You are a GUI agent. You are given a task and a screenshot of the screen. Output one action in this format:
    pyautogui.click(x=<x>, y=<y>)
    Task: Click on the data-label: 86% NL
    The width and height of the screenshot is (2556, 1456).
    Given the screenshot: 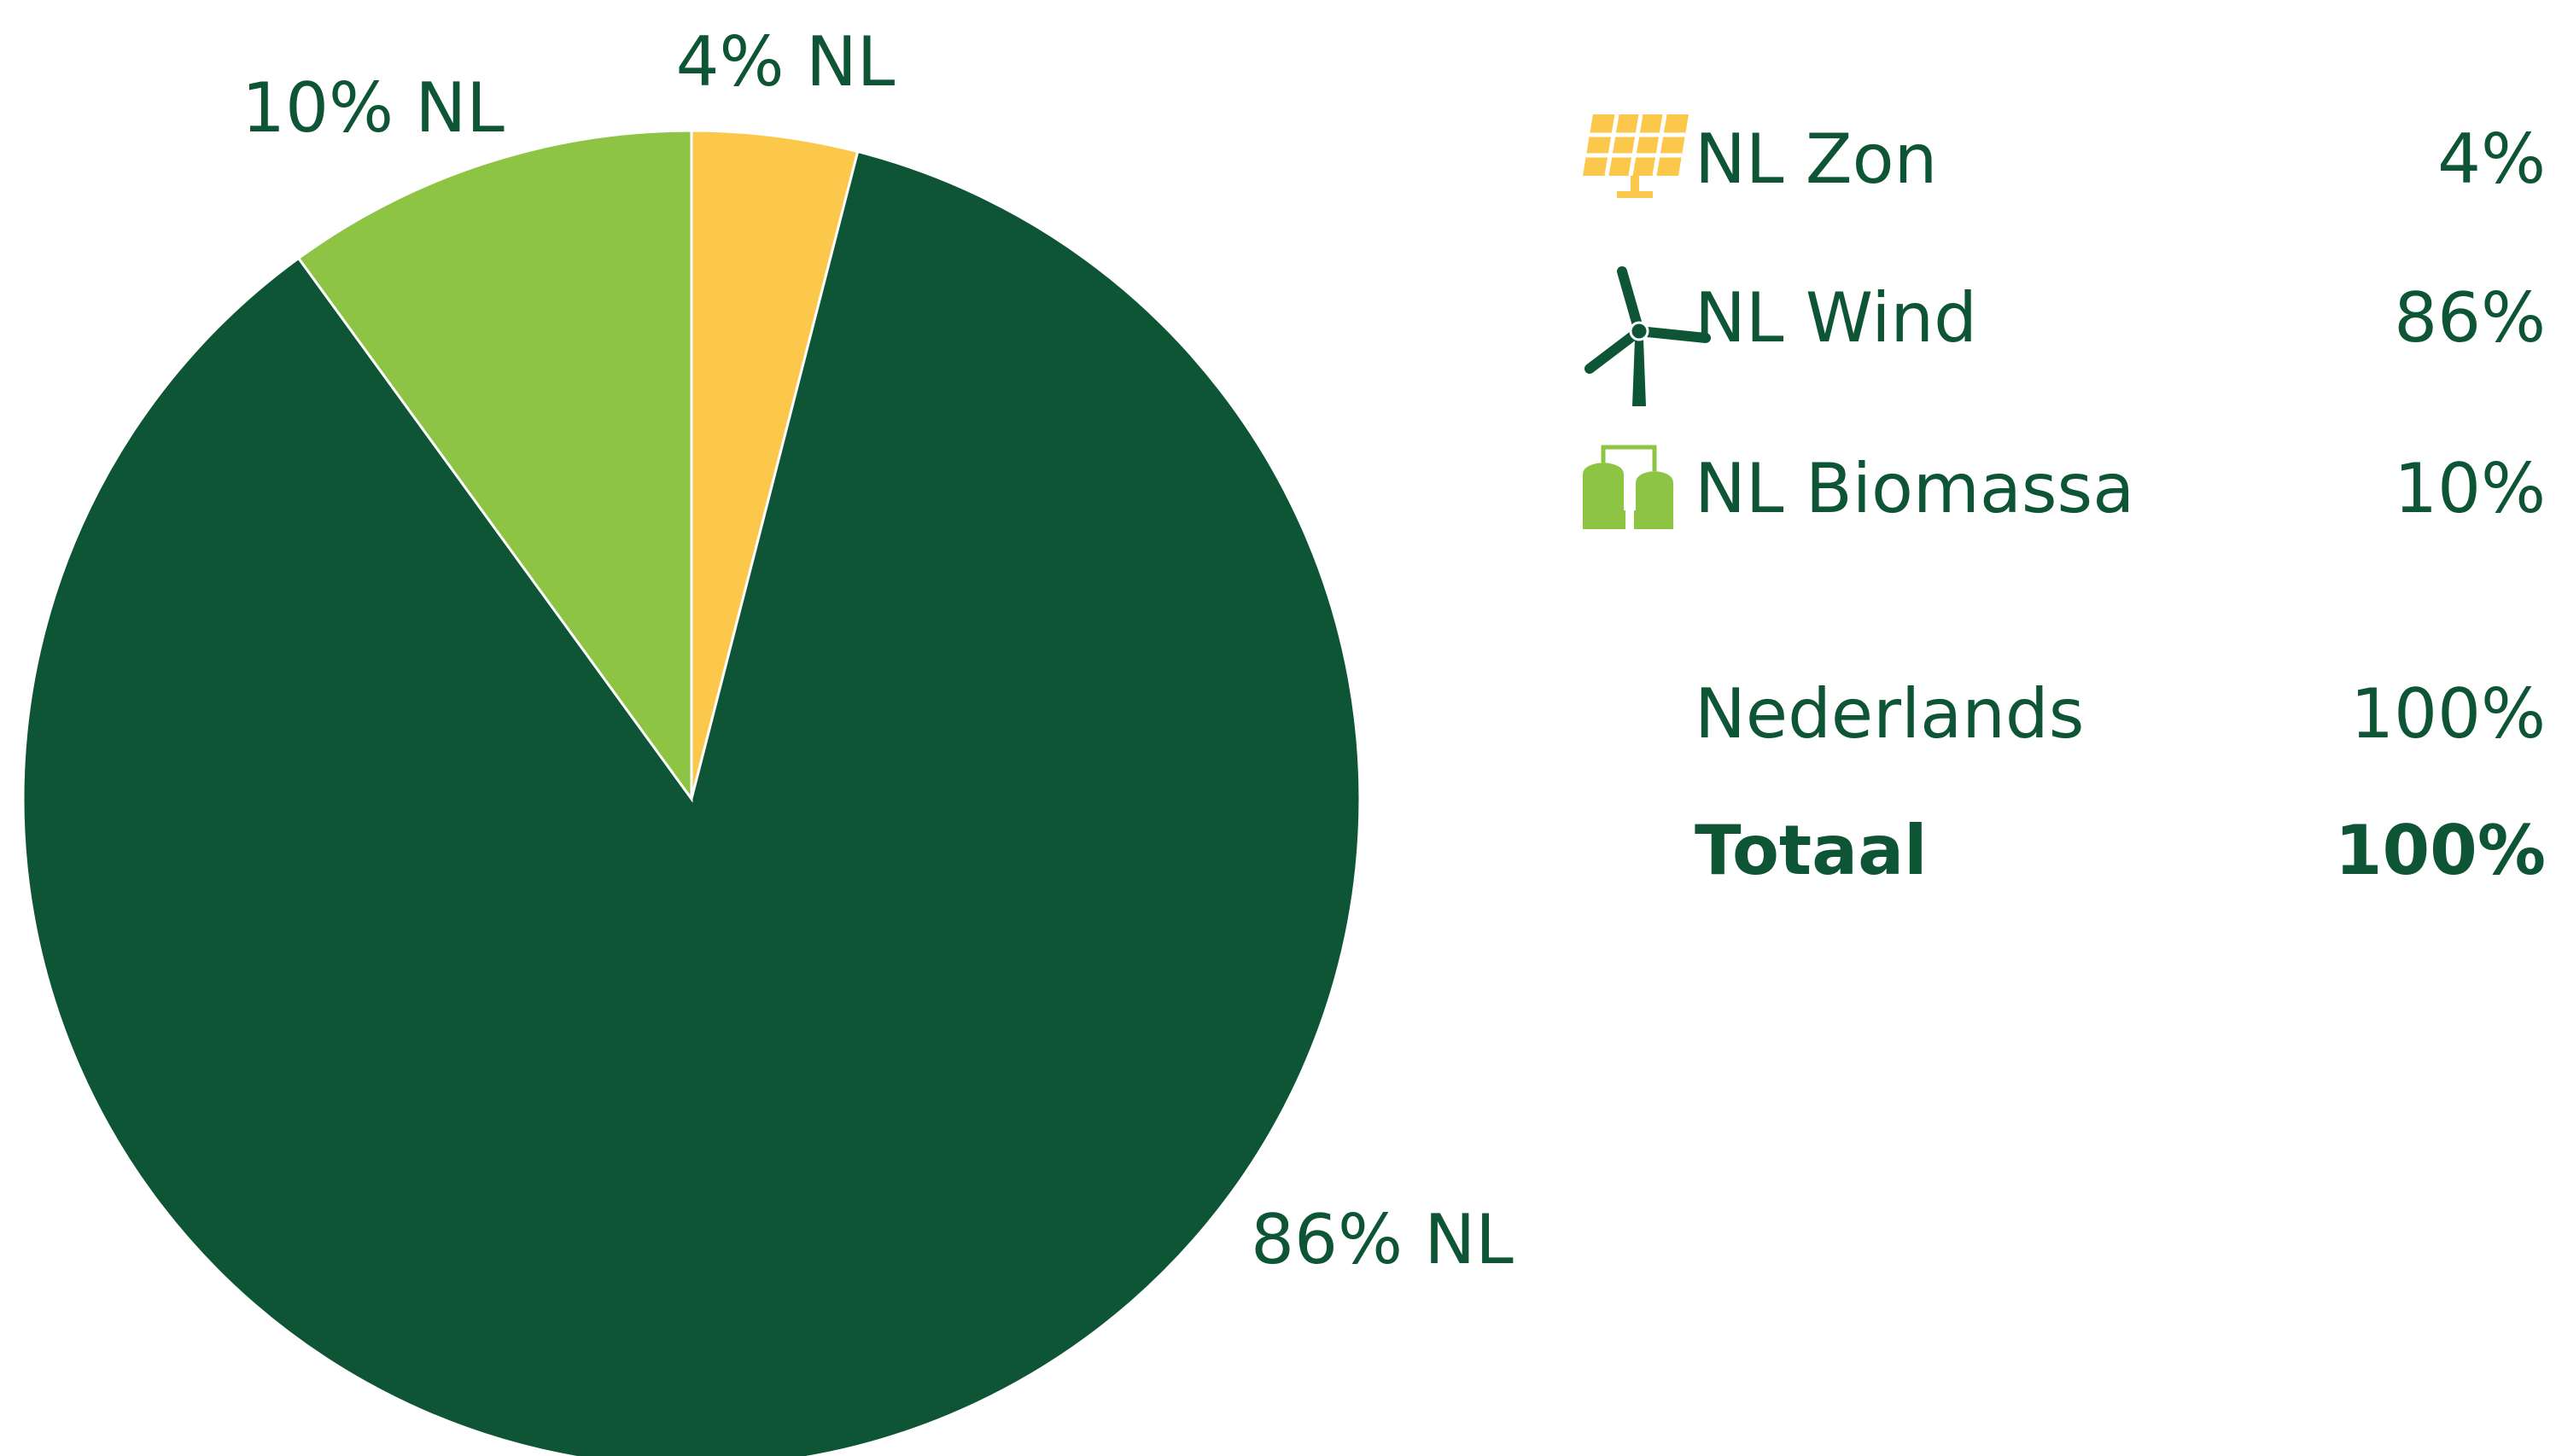 What is the action you would take?
    pyautogui.click(x=1382, y=1239)
    